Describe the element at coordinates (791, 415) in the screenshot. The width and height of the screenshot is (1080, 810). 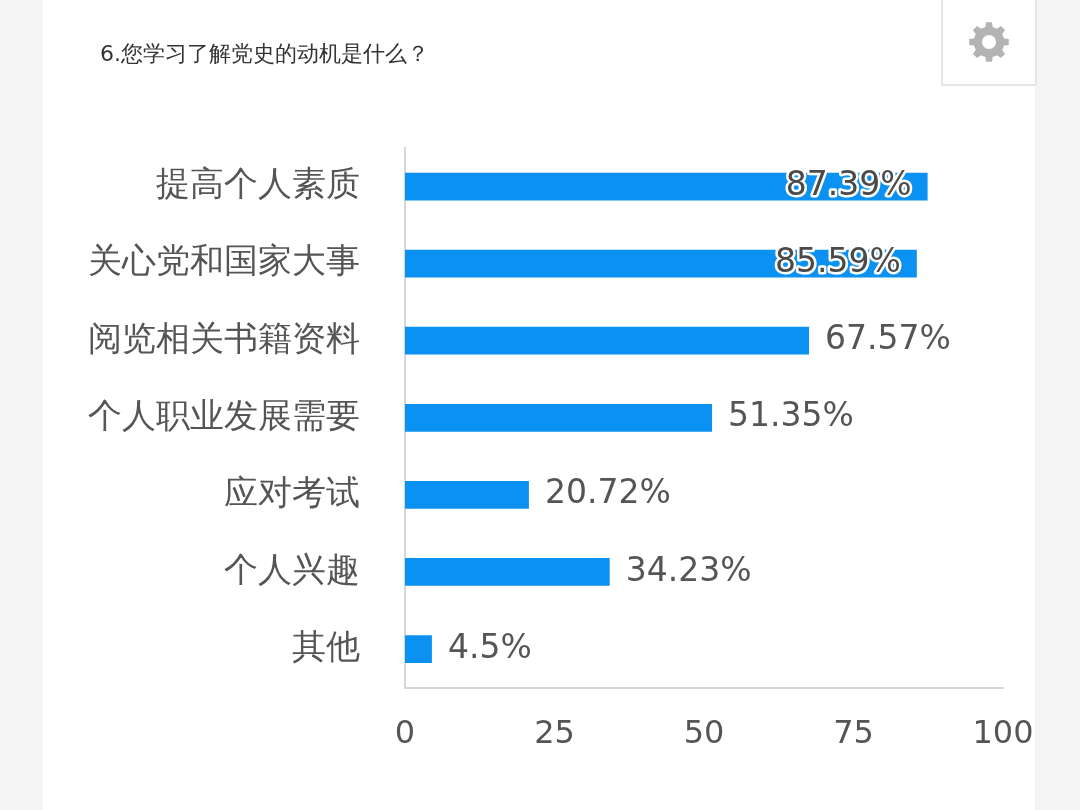
I see `data-label: 51.35%` at that location.